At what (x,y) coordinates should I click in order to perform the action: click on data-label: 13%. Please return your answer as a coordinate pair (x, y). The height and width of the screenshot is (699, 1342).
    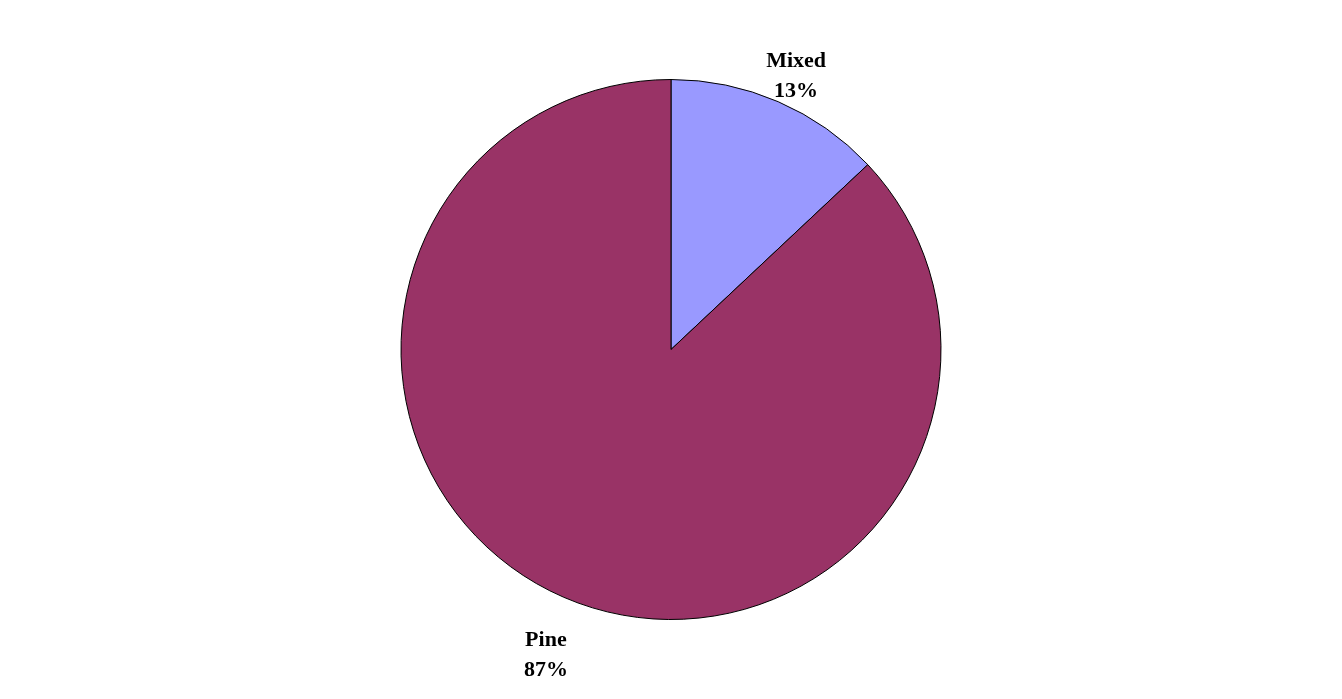
    Looking at the image, I should click on (796, 90).